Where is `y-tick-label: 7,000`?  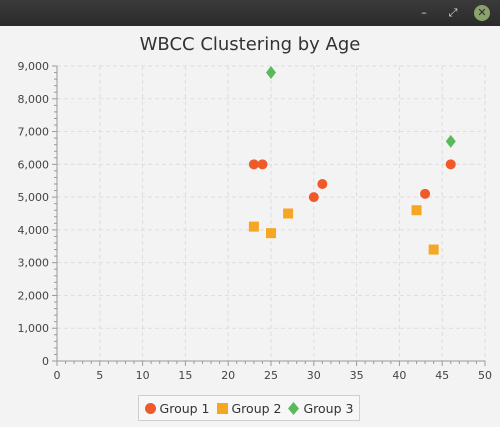 y-tick-label: 7,000 is located at coordinates (34, 132).